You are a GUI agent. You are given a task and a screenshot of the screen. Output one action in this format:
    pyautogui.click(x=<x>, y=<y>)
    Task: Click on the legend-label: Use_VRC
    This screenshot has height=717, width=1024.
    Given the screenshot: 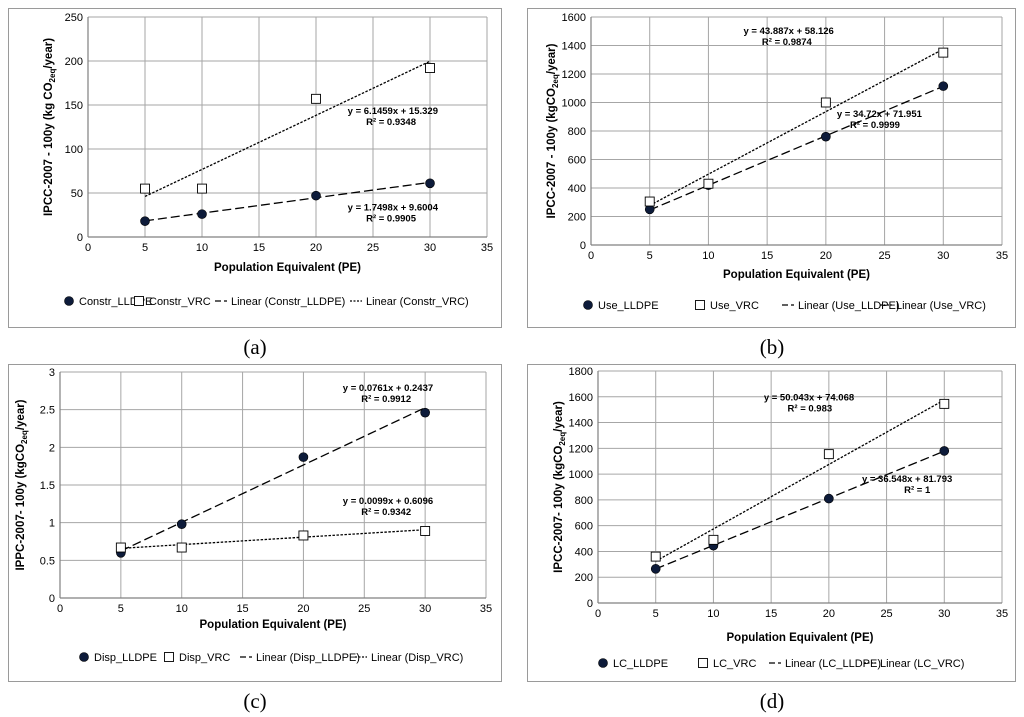 What is the action you would take?
    pyautogui.click(x=734, y=306)
    